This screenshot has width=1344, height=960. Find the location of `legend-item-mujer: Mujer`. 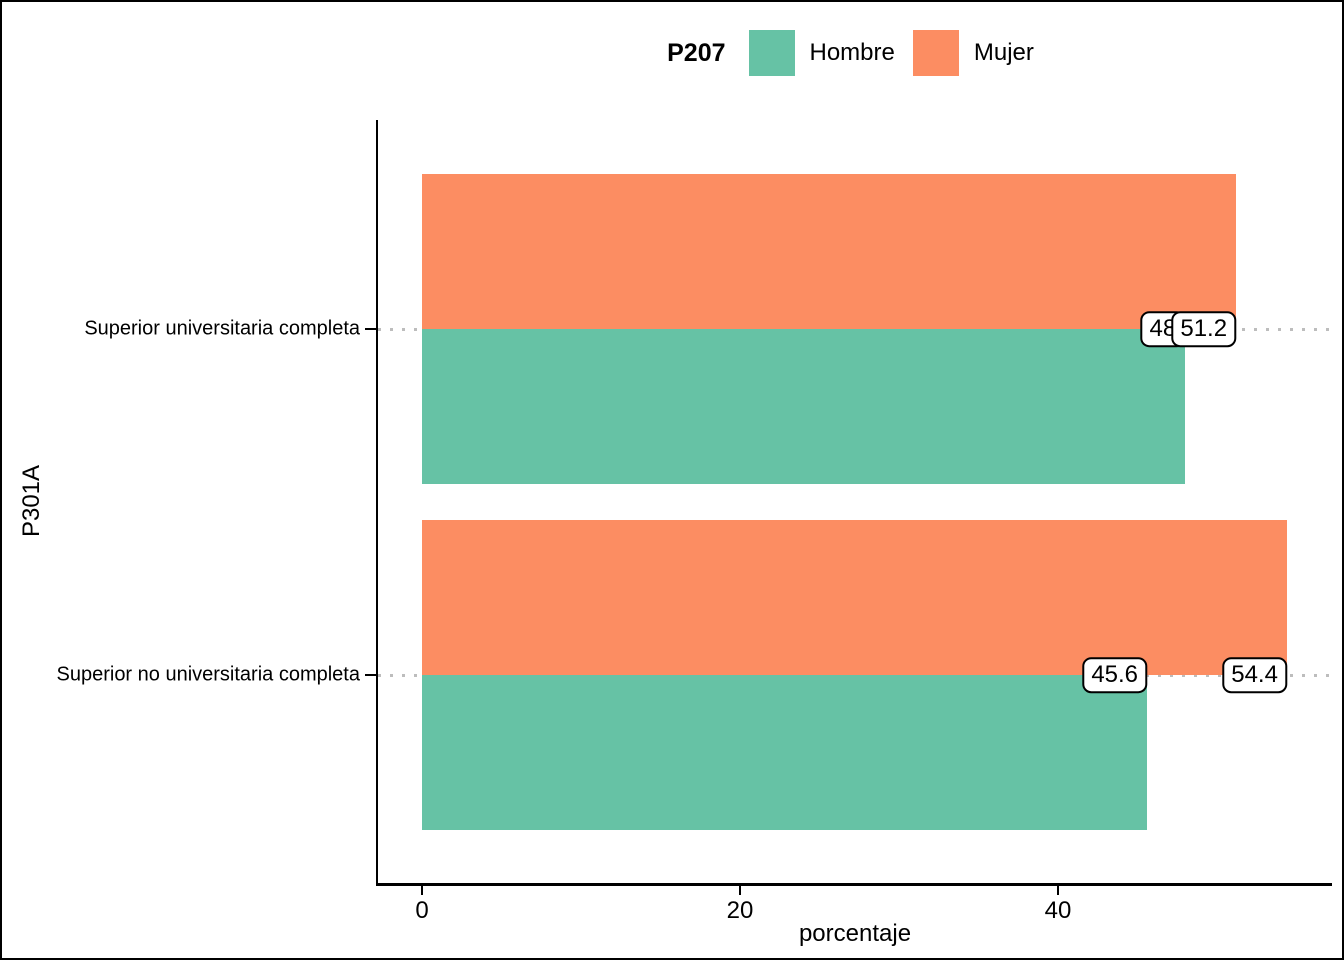

legend-item-mujer: Mujer is located at coordinates (973, 53).